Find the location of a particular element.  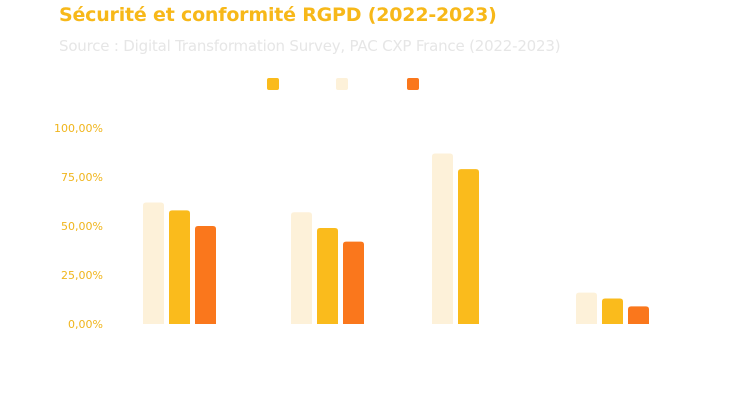

legend is located at coordinates (371, 85).